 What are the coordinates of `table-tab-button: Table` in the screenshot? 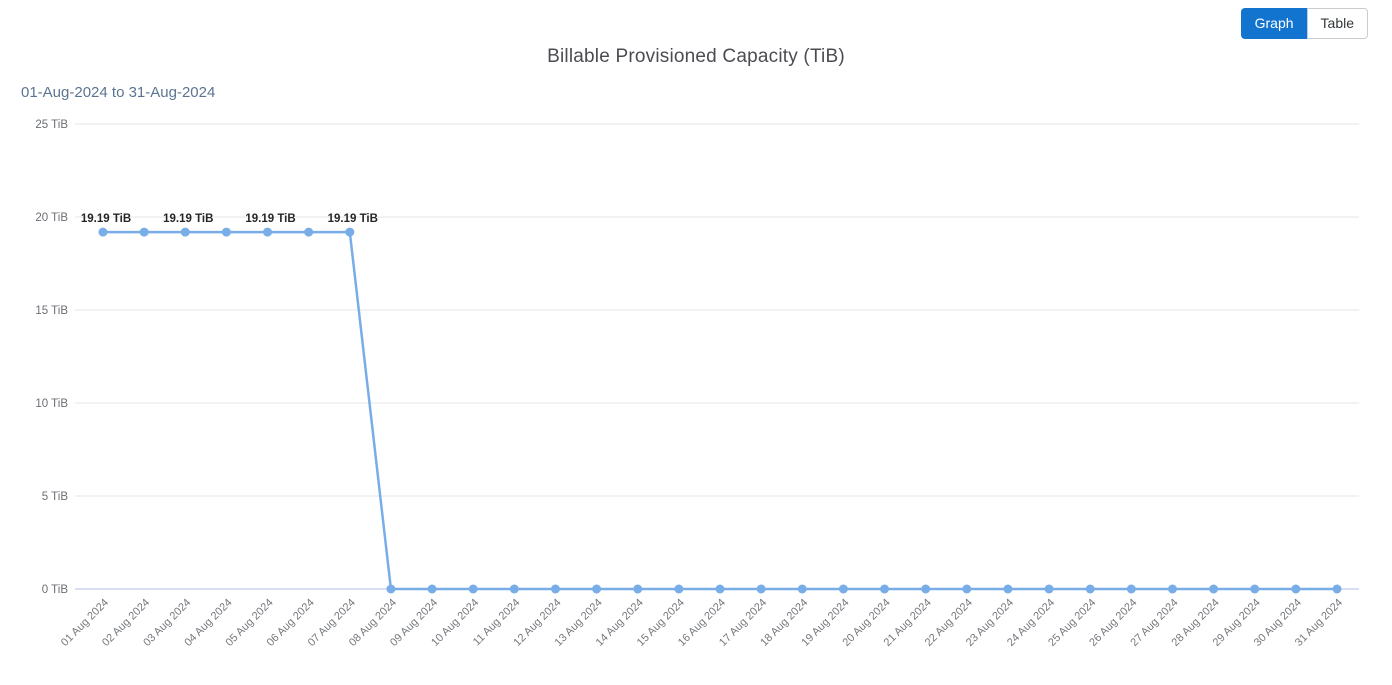 It's located at (1337, 23).